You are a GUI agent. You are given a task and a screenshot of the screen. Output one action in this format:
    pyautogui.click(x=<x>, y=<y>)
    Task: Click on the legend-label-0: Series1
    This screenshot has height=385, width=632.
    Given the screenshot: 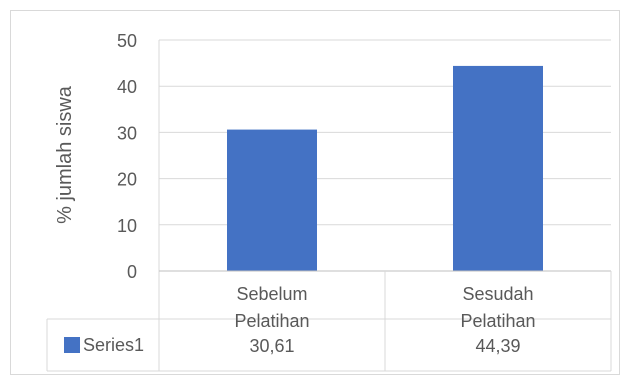 What is the action you would take?
    pyautogui.click(x=113, y=345)
    